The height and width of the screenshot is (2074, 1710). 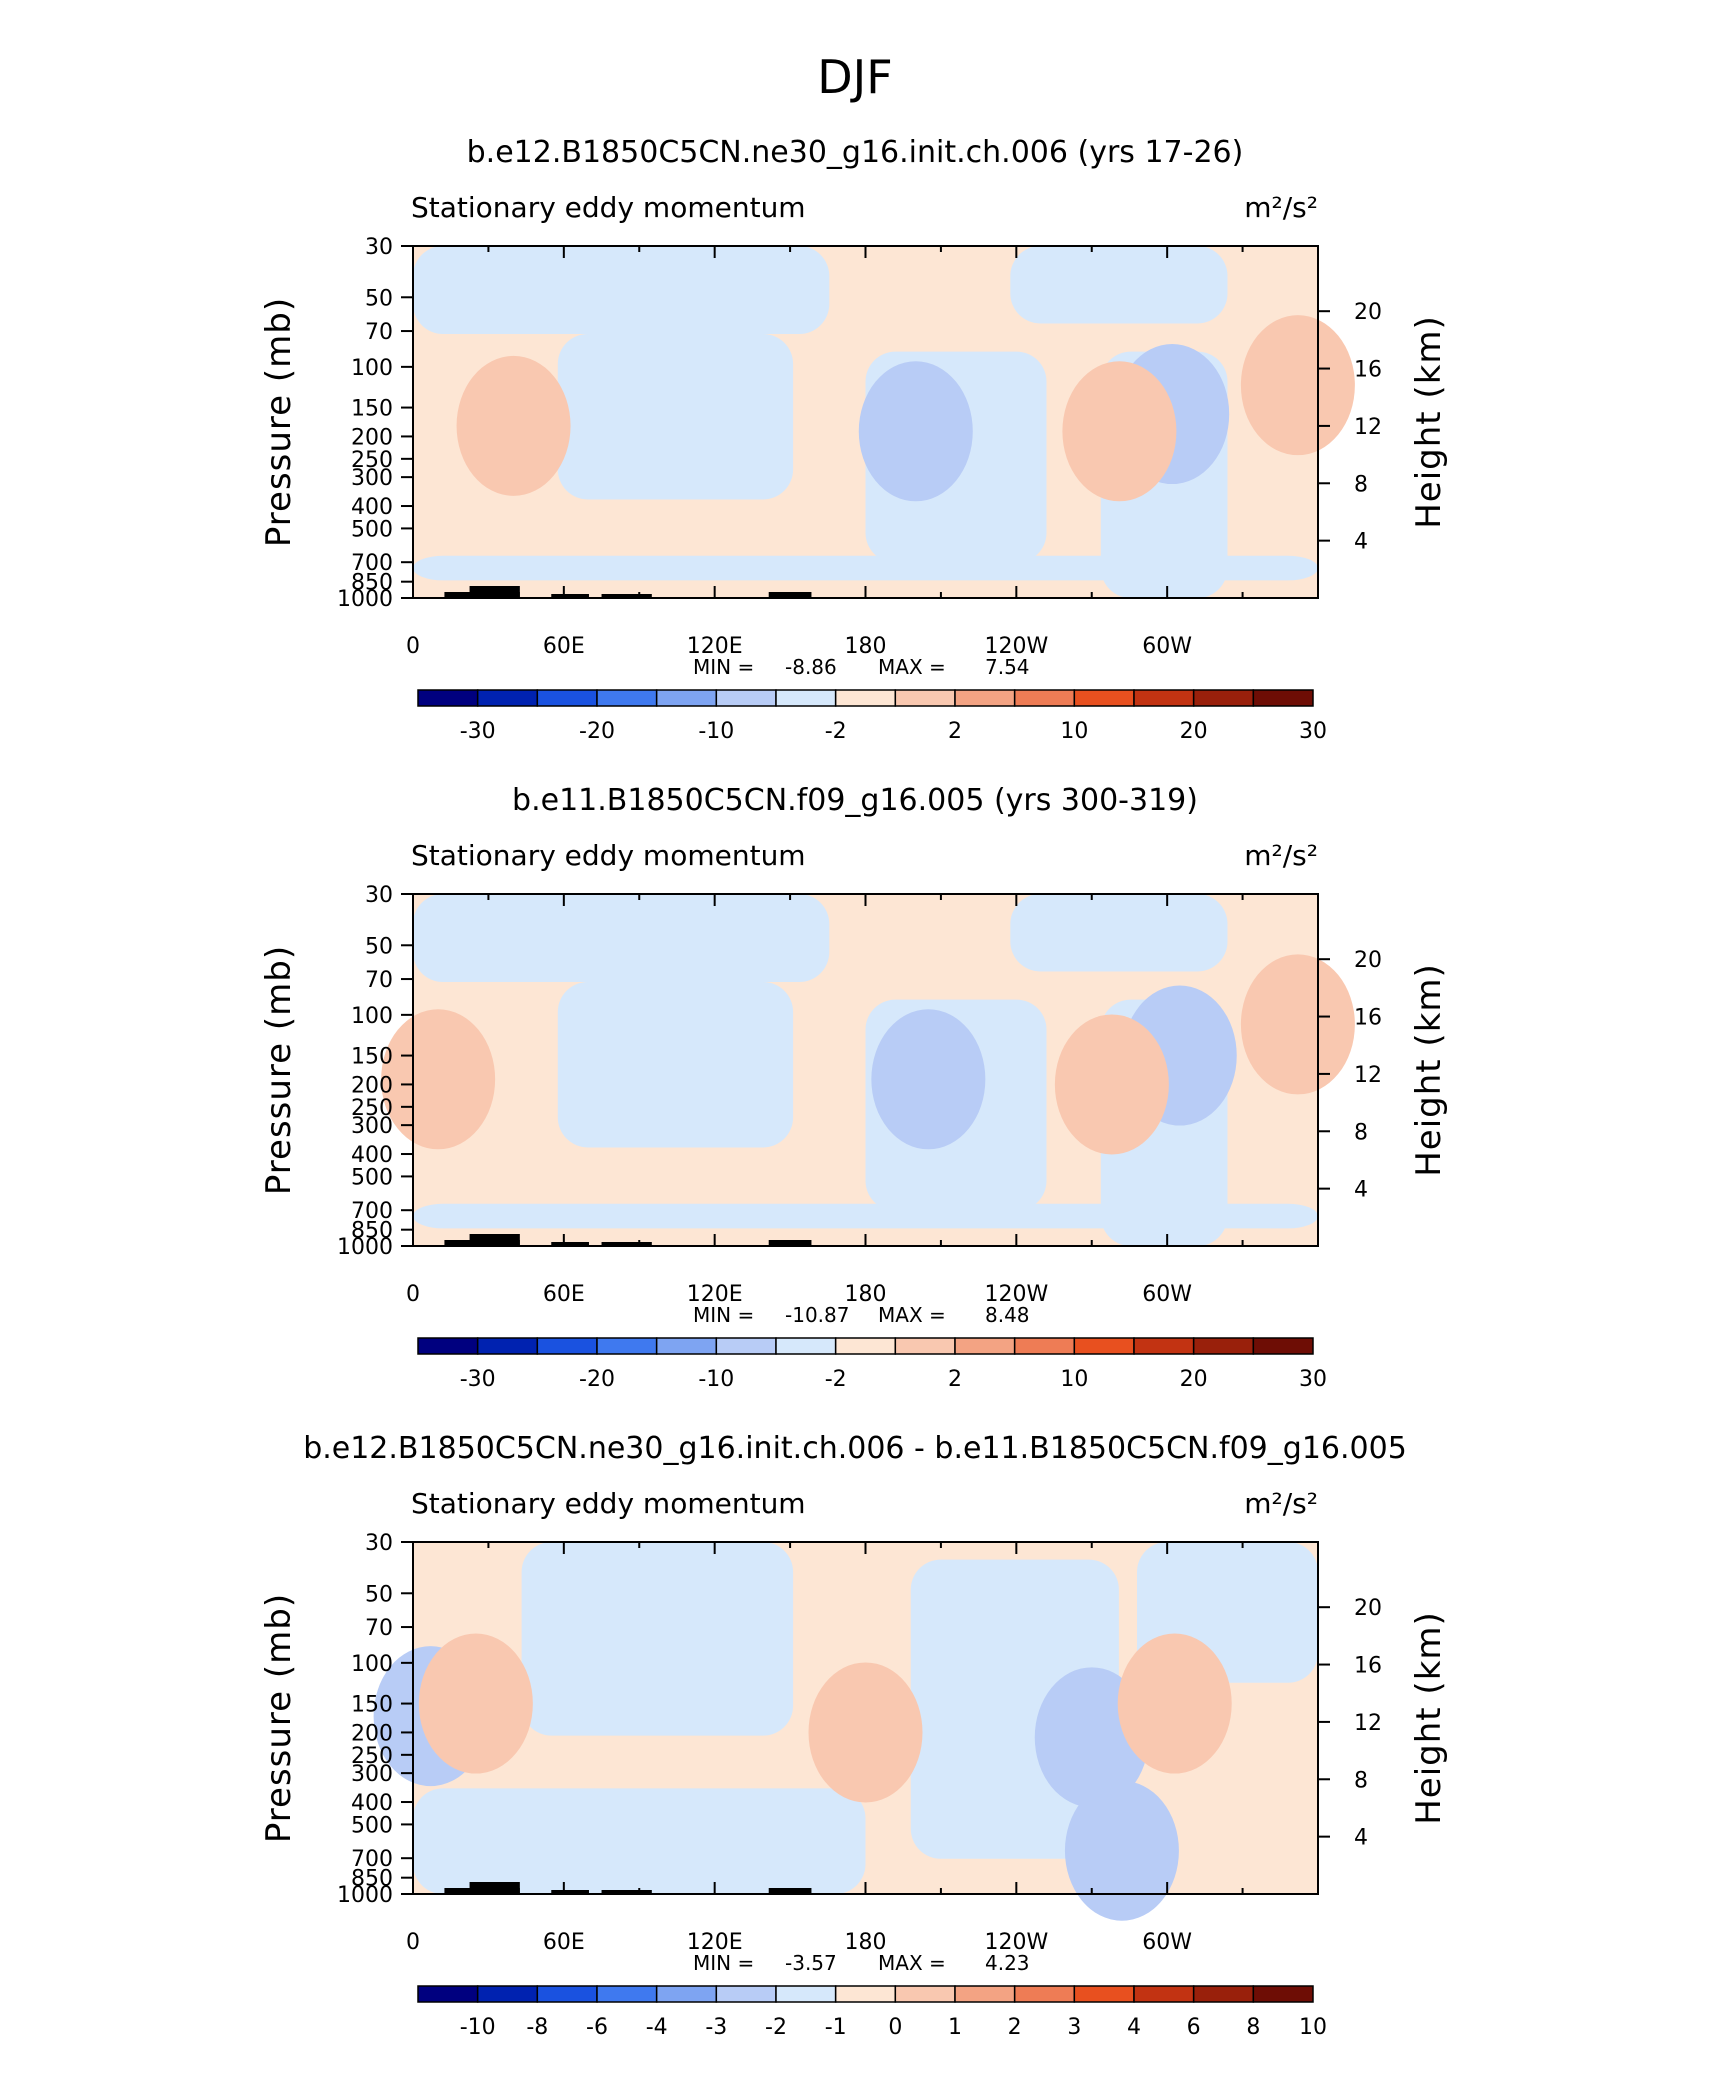 I want to click on colorbar-label: -2, so click(x=776, y=2027).